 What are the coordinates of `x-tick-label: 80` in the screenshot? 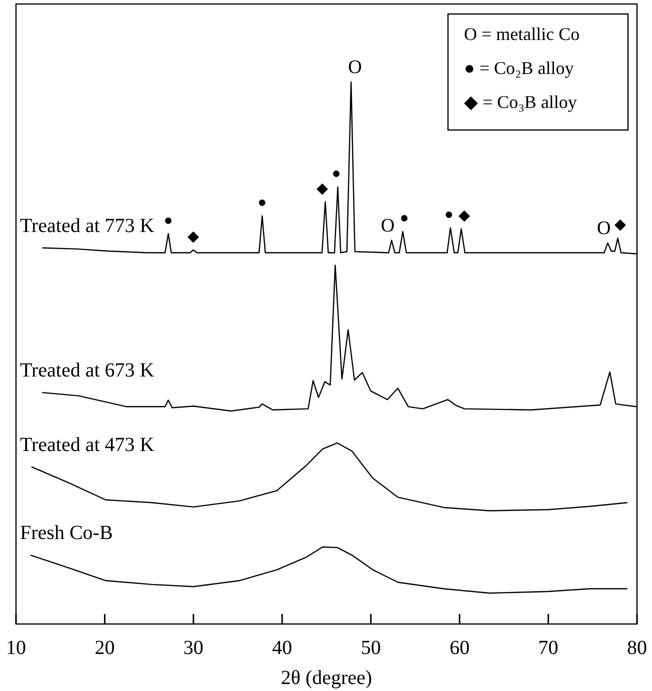 It's located at (637, 648).